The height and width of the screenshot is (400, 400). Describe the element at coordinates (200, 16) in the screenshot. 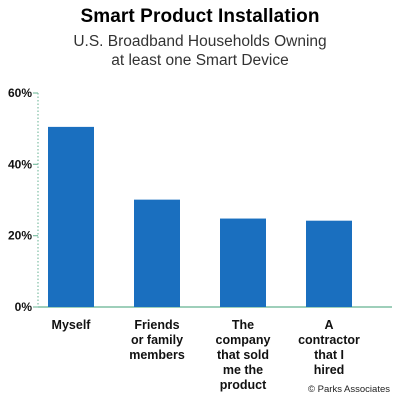

I see `chart-title: Smart Product Installation` at that location.